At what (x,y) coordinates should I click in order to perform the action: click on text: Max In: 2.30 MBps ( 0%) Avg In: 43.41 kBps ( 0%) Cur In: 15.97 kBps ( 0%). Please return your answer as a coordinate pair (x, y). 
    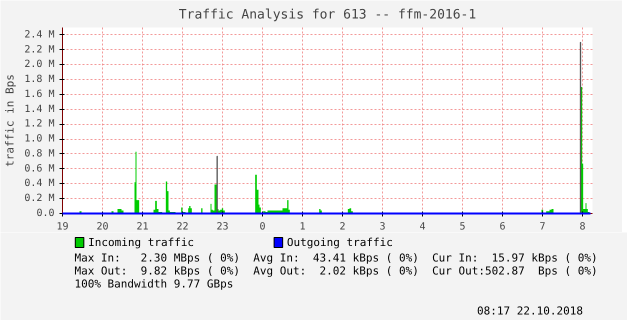
    Looking at the image, I should click on (336, 258).